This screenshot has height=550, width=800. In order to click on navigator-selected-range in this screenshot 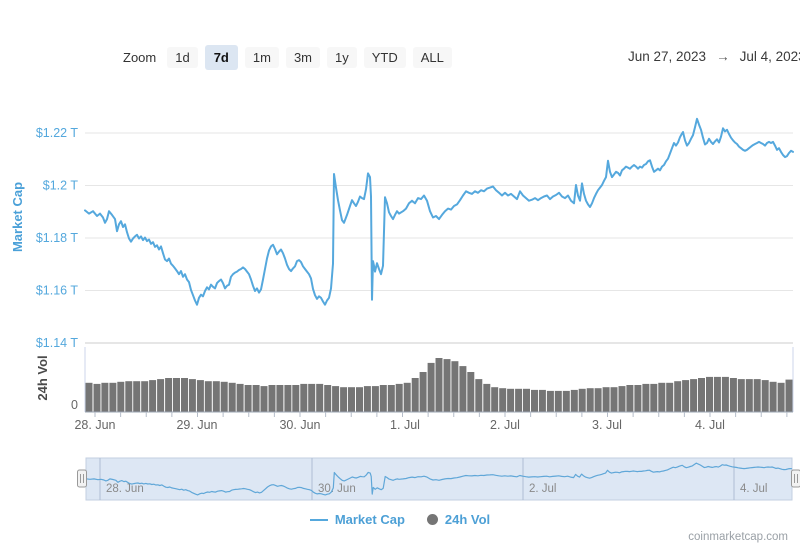, I will do `click(439, 479)`.